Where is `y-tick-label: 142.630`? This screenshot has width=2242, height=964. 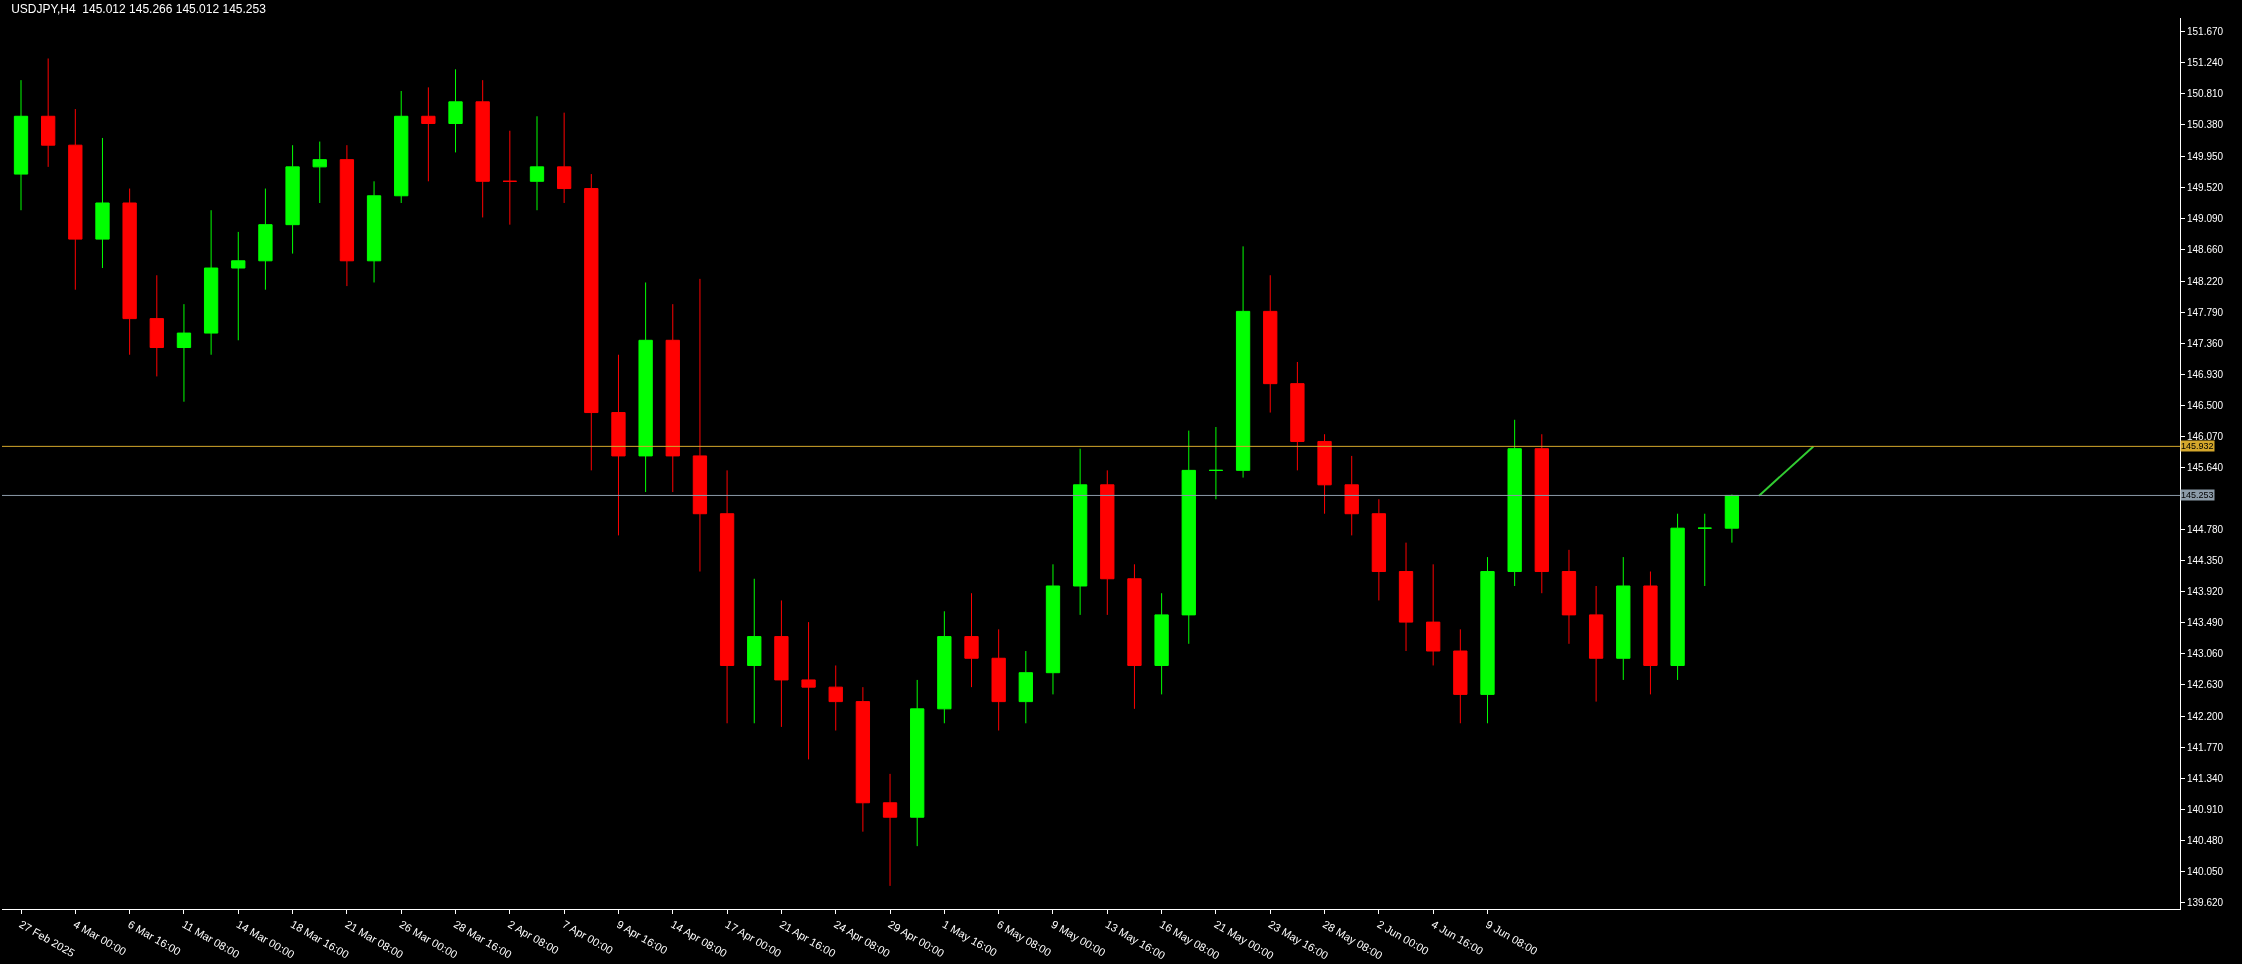
y-tick-label: 142.630 is located at coordinates (2205, 685).